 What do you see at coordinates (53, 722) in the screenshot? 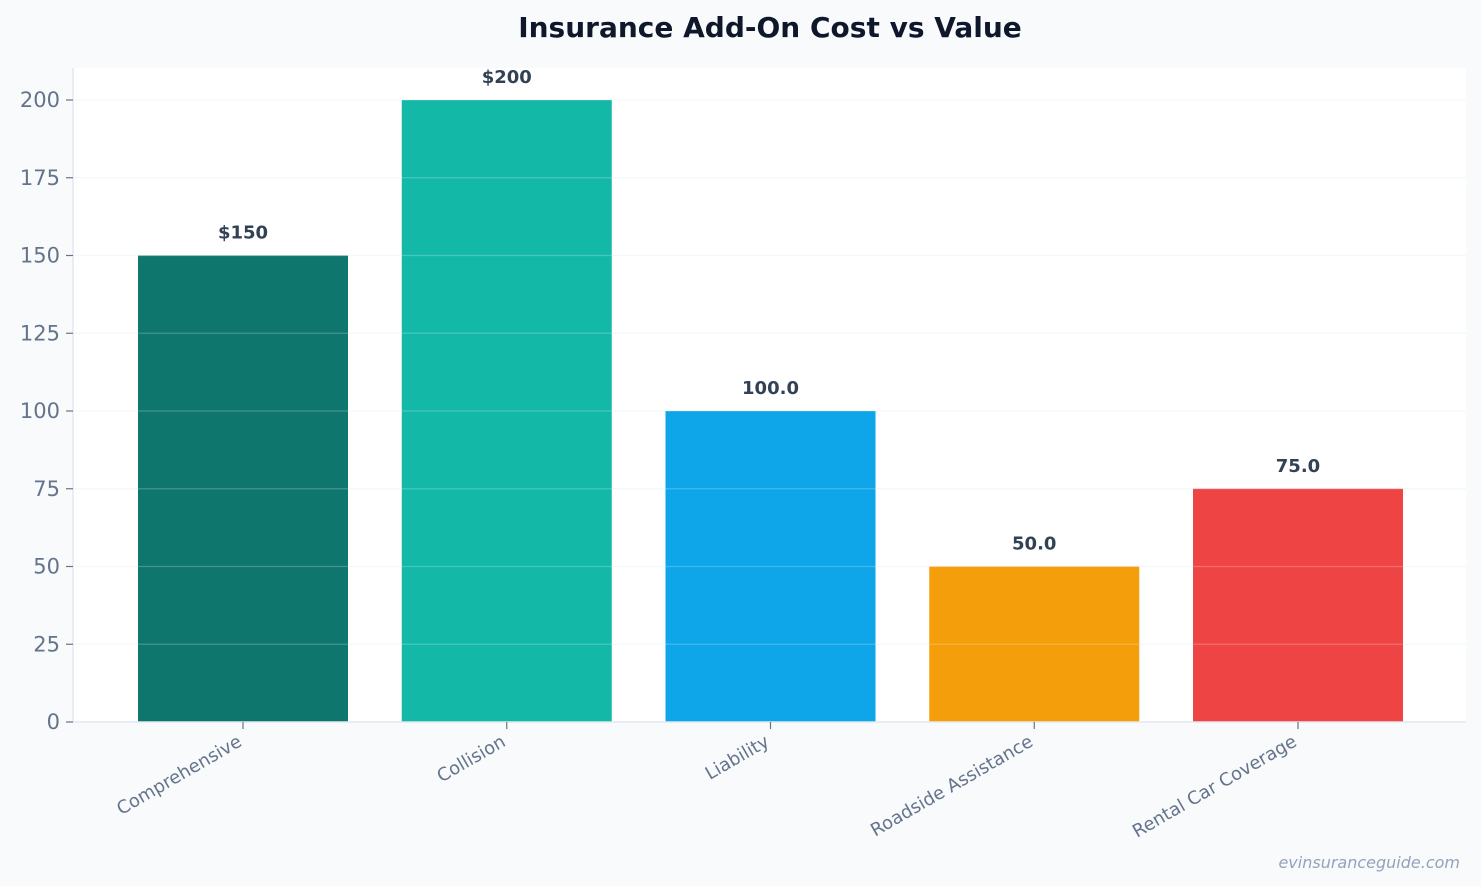
I see `y-tick-label: 0` at bounding box center [53, 722].